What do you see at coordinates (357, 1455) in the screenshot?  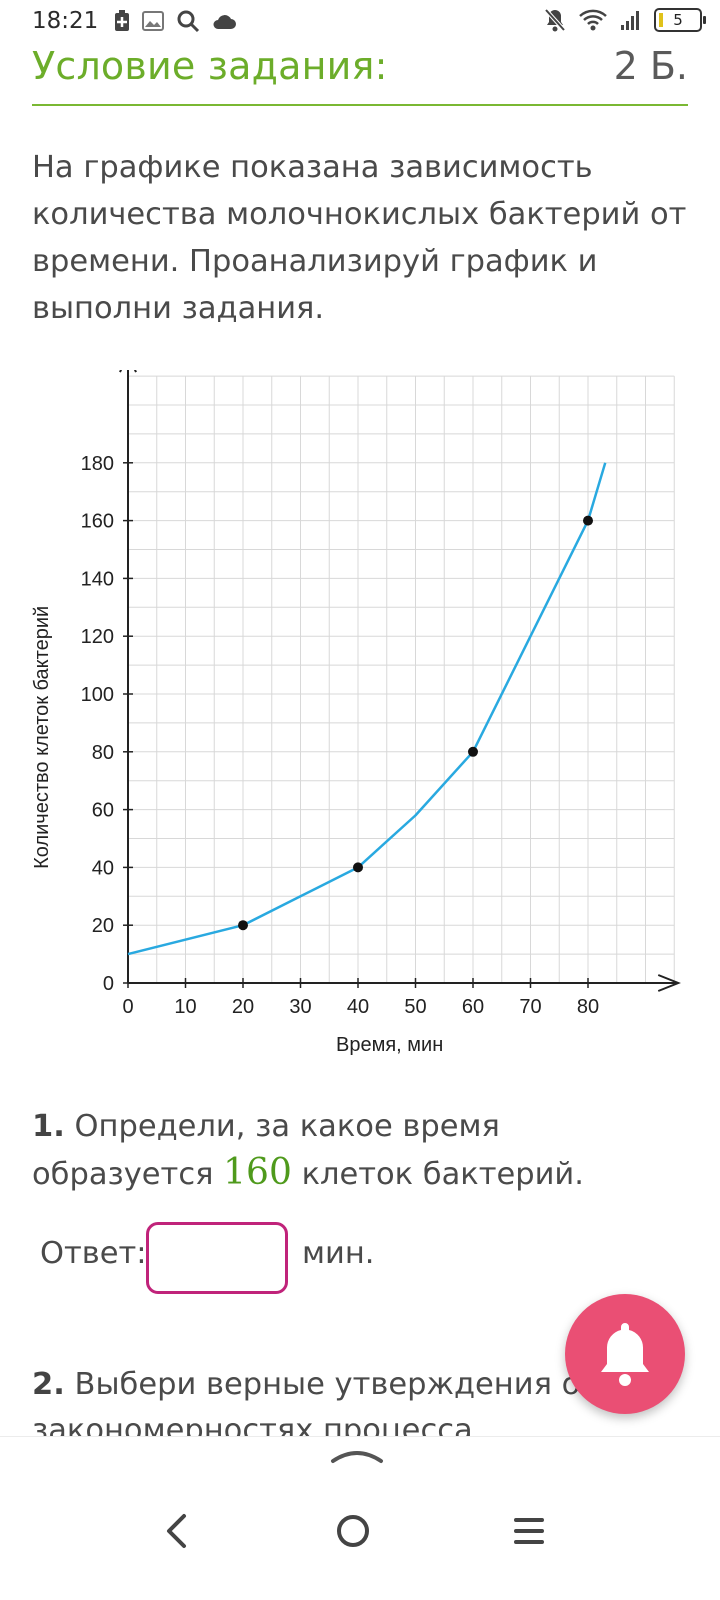 I see `expand-handle-icon` at bounding box center [357, 1455].